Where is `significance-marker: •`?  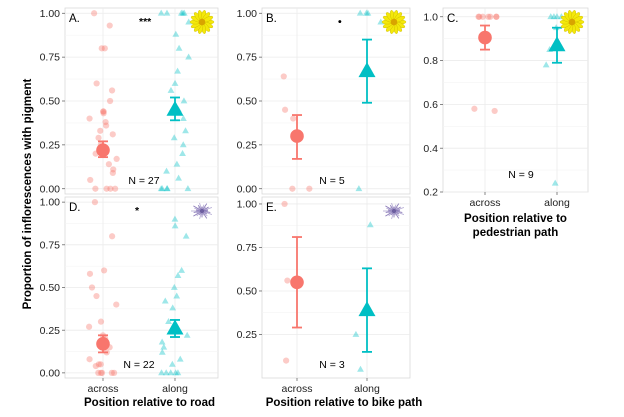 significance-marker: • is located at coordinates (340, 22).